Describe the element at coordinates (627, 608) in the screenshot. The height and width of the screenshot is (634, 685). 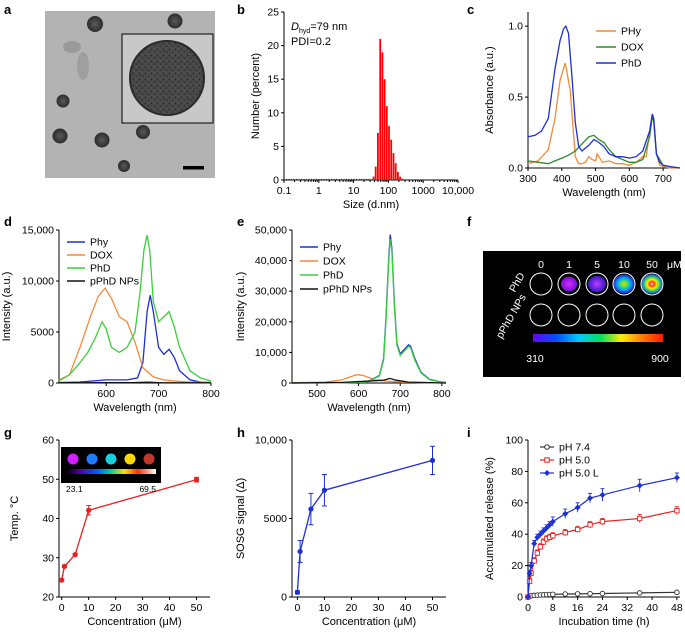
I see `panel-i-x-tick-label: 32` at that location.